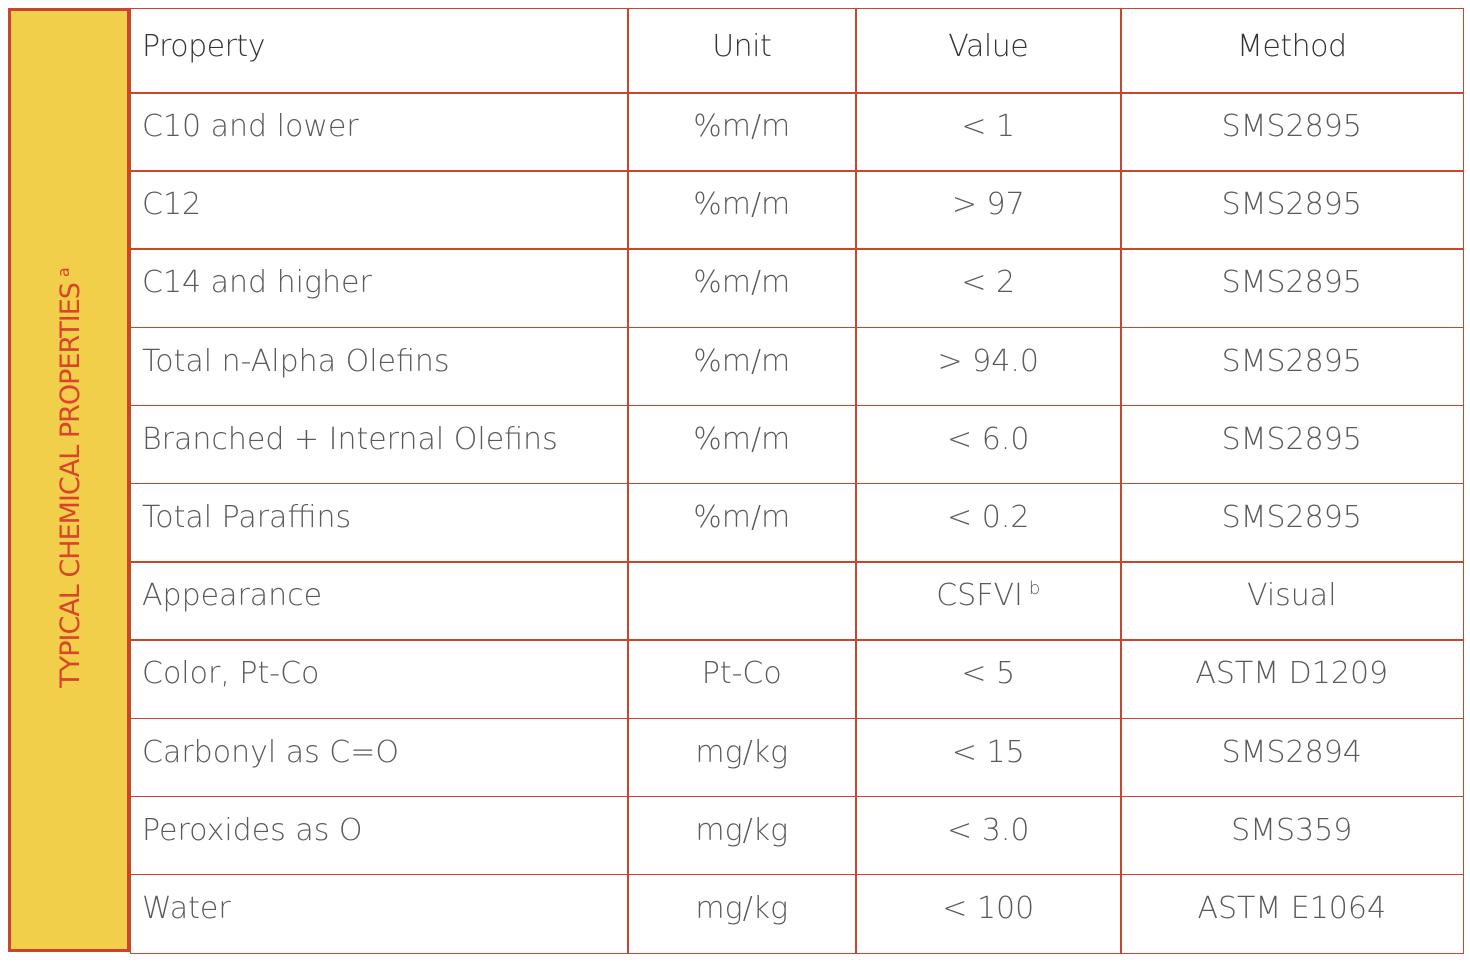  I want to click on table-cell: < 3.0, so click(988, 835).